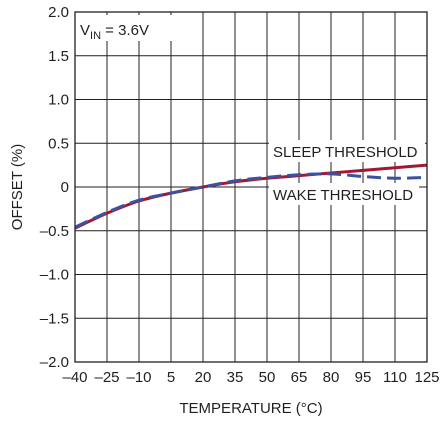 This screenshot has height=421, width=440. What do you see at coordinates (267, 377) in the screenshot?
I see `x-tick-label: 50` at bounding box center [267, 377].